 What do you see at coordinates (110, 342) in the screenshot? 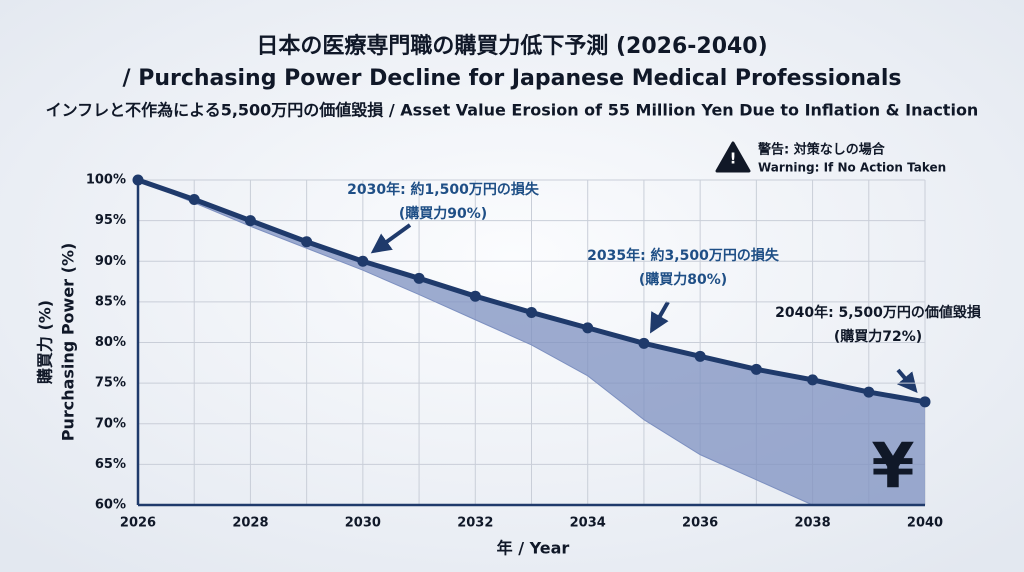
I see `y-tick-label: 80%` at bounding box center [110, 342].